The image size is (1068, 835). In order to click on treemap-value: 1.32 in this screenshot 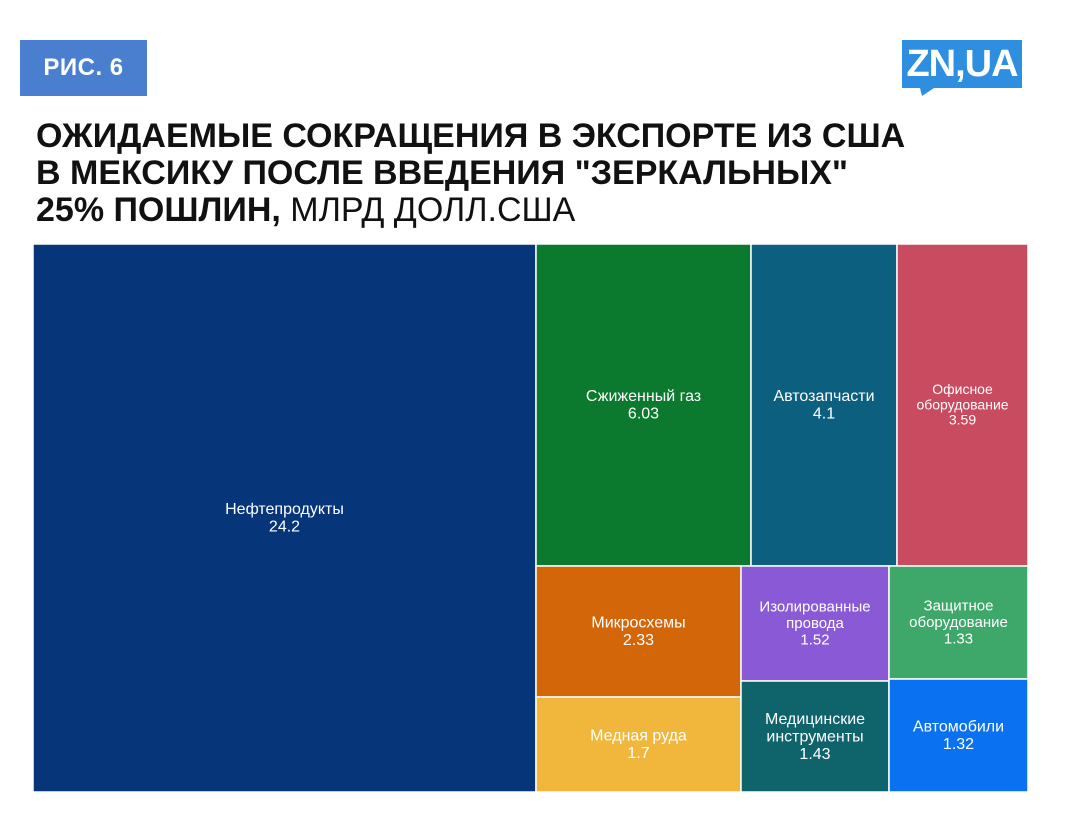, I will do `click(958, 744)`.